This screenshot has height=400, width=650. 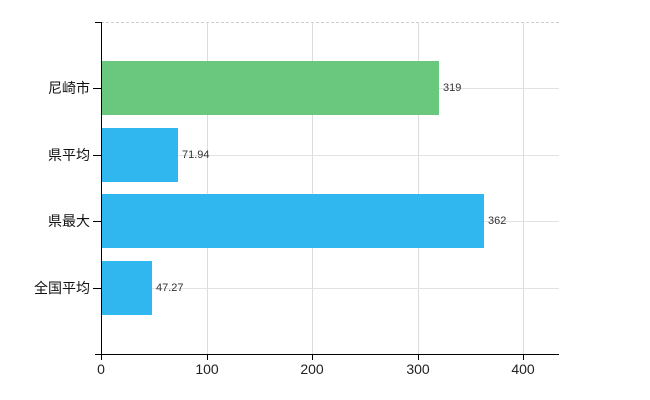 What do you see at coordinates (312, 369) in the screenshot?
I see `x-tick-label: 200` at bounding box center [312, 369].